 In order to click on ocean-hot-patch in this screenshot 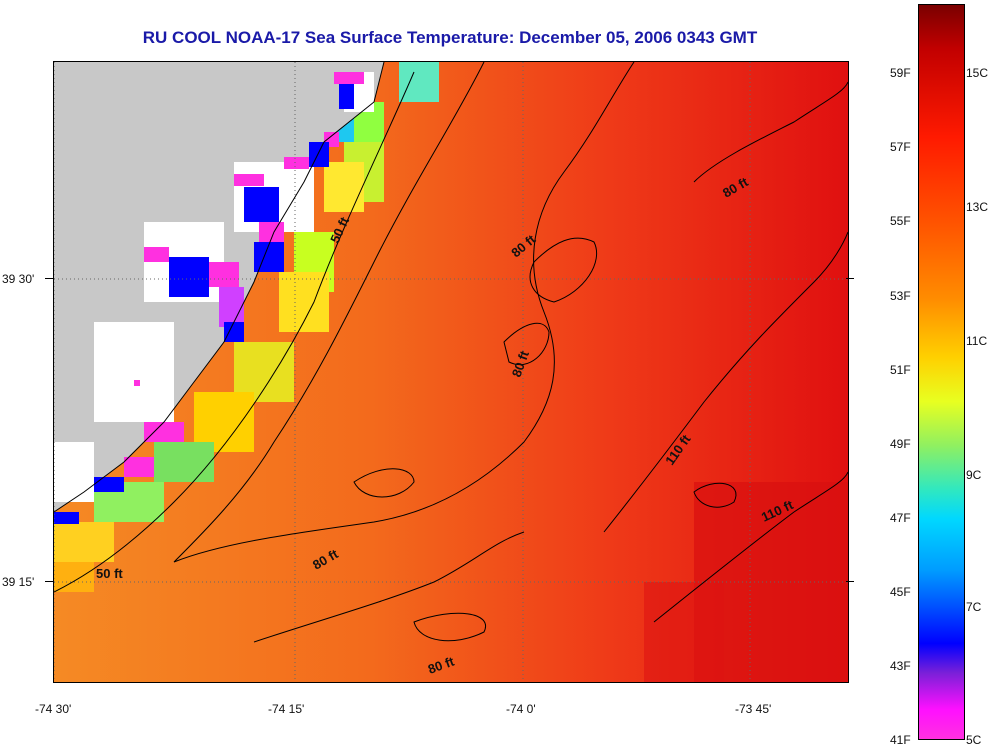, I will do `click(684, 632)`.